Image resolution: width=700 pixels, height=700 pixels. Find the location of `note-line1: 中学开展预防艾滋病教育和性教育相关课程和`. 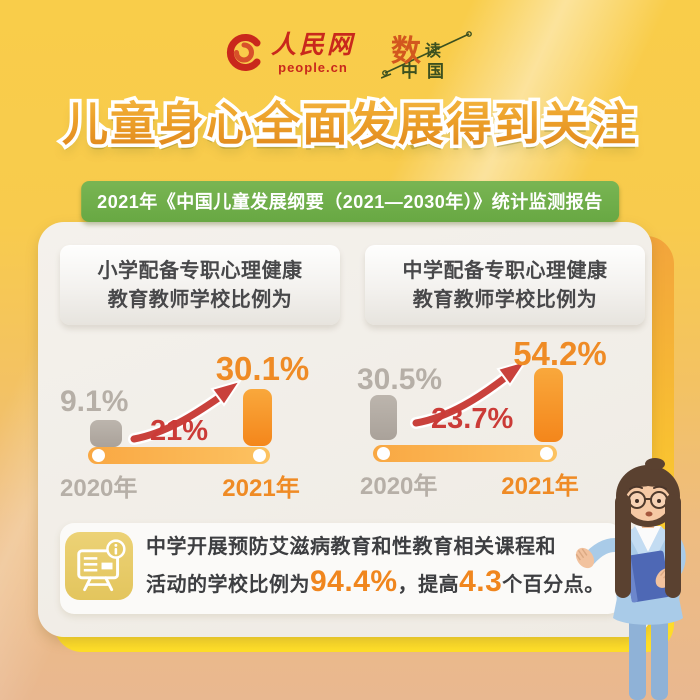

note-line1: 中学开展预防艾滋病教育和性教育相关课程和 is located at coordinates (351, 547).